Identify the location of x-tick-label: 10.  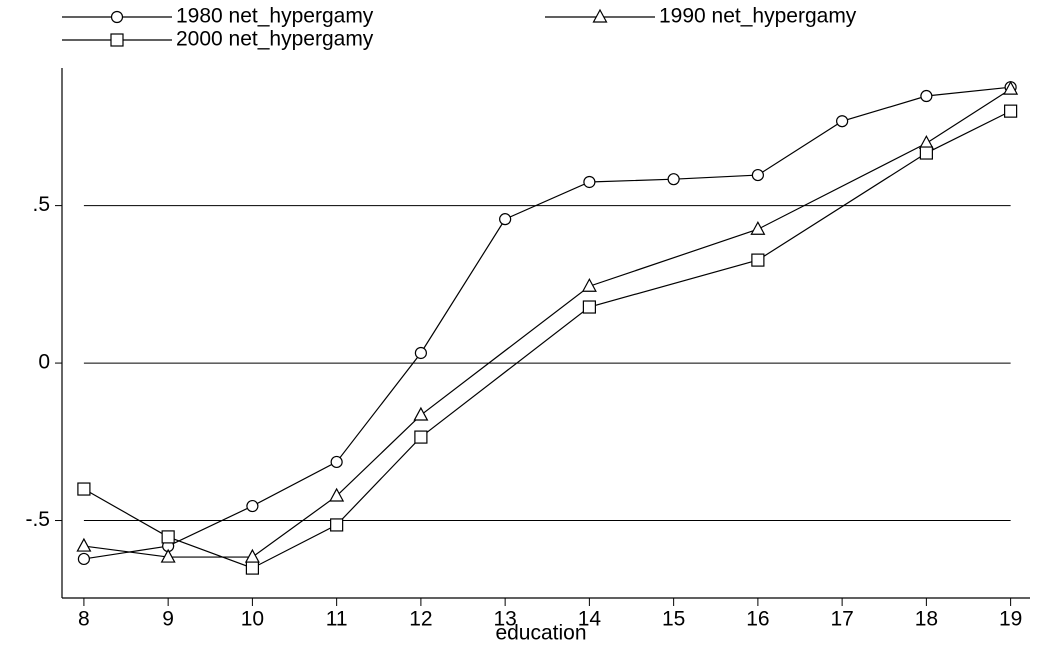
(252, 619).